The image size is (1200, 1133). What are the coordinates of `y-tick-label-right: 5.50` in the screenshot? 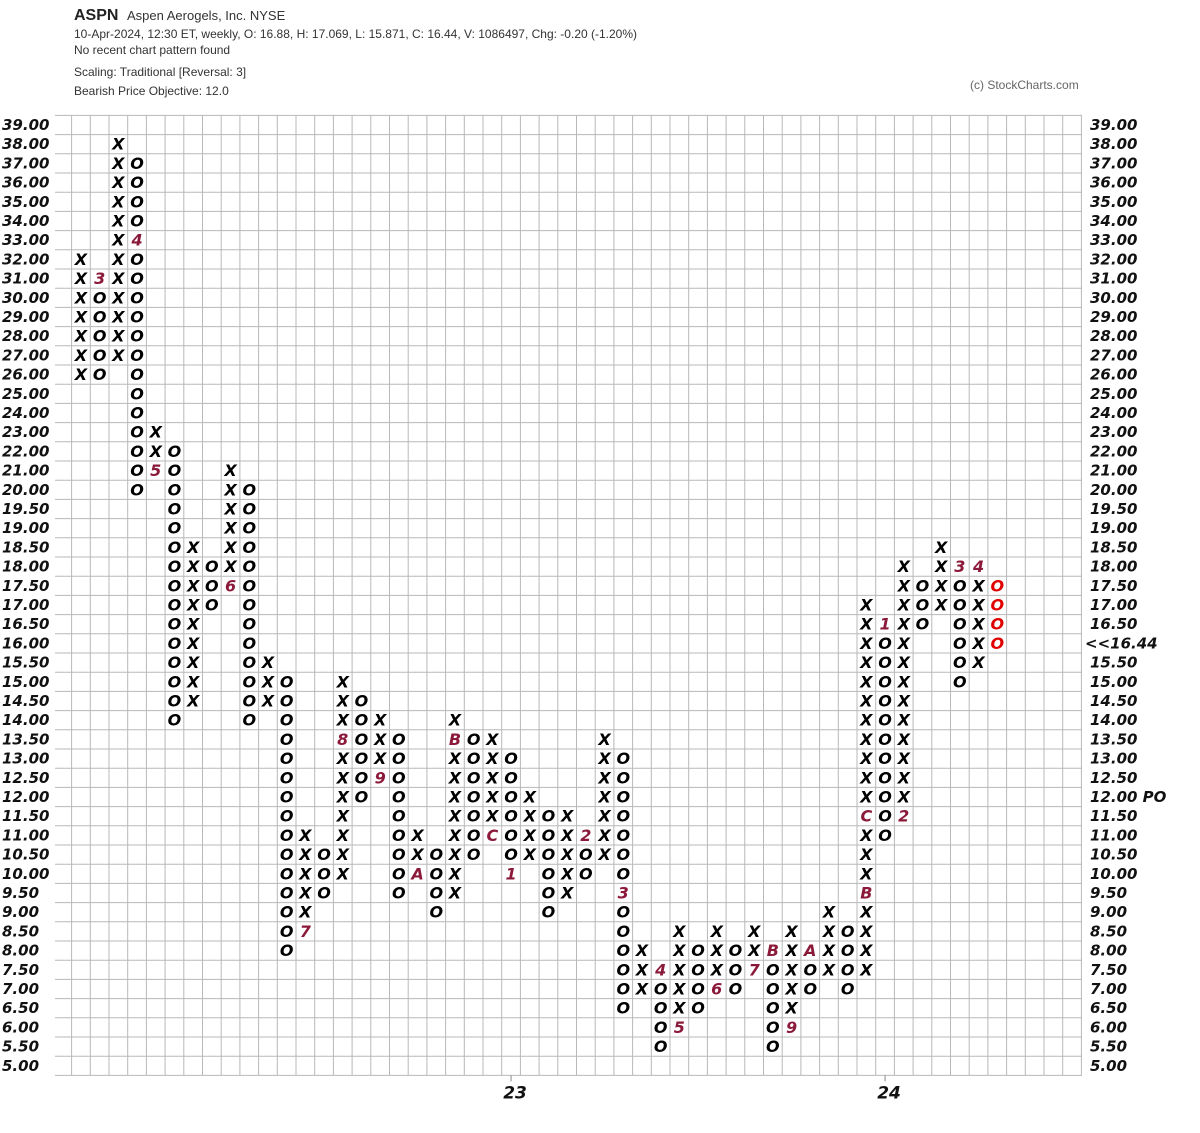 It's located at (1108, 1047).